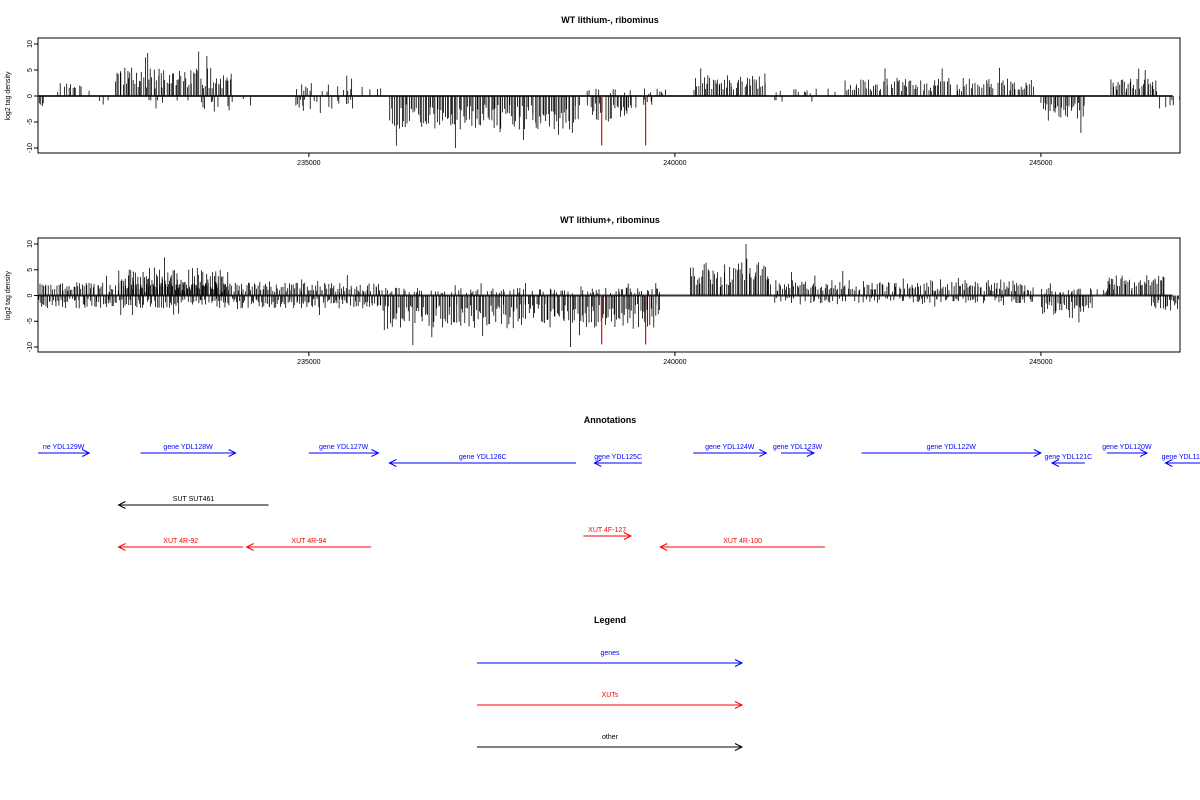 The height and width of the screenshot is (800, 1200). I want to click on feature-label: gene YDL122W, so click(952, 447).